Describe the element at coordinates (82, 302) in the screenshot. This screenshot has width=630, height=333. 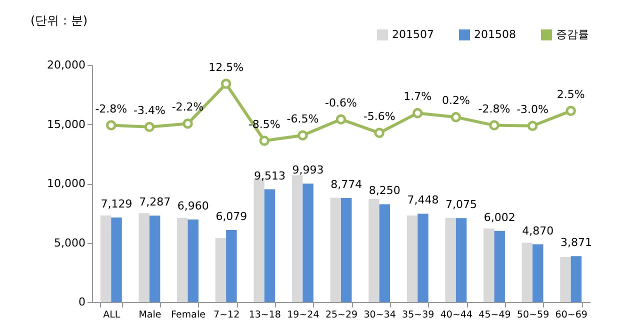
I see `y-tick-label: 0` at that location.